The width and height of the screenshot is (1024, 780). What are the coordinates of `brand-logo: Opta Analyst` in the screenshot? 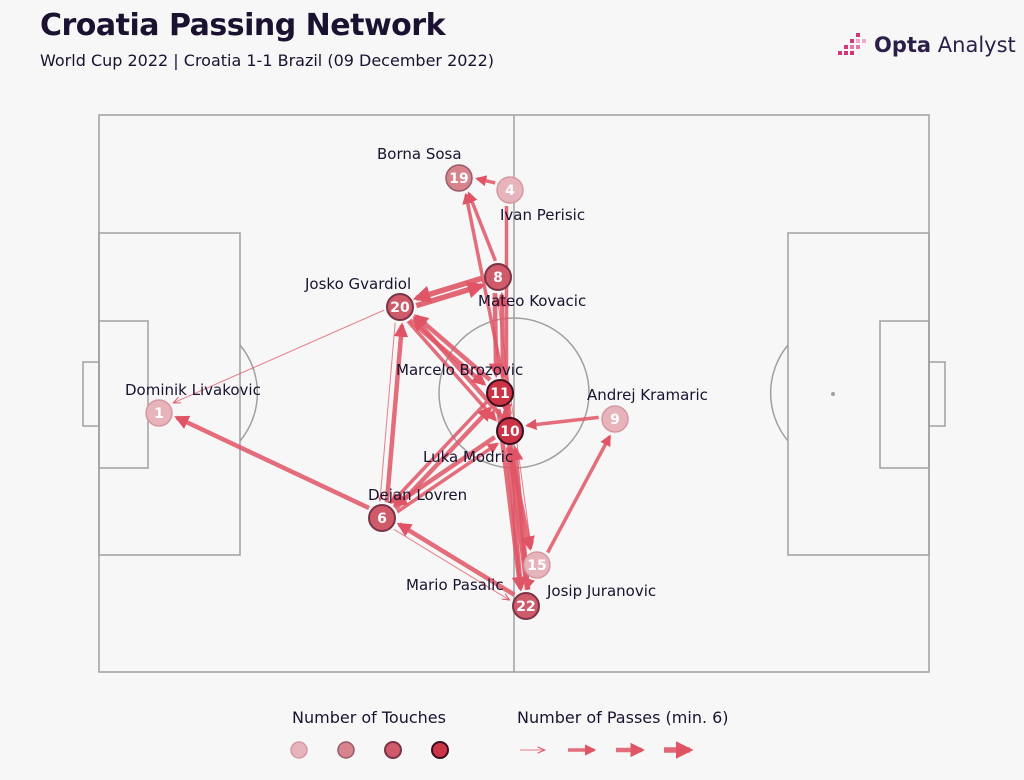 It's located at (927, 45).